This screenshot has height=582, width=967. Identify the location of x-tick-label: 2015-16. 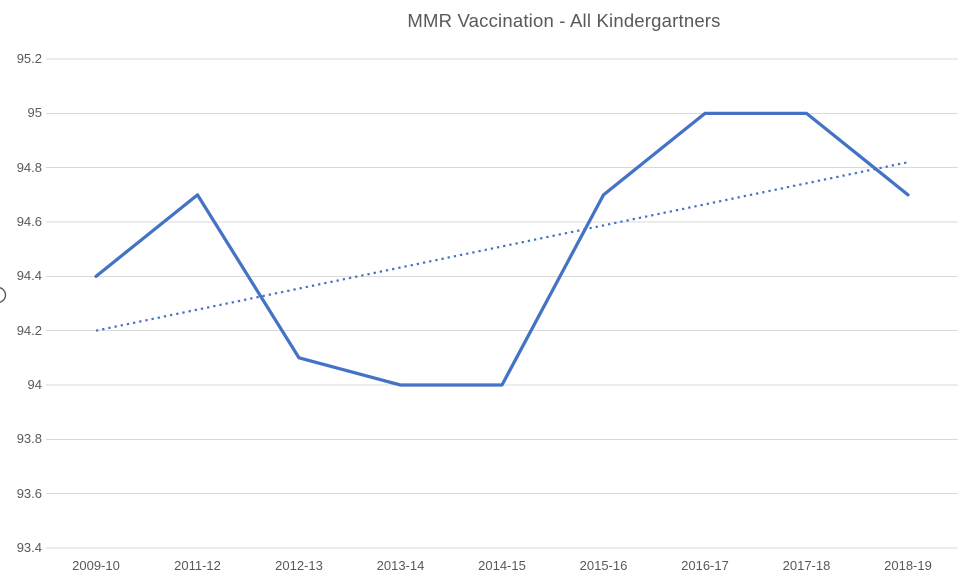
(603, 565).